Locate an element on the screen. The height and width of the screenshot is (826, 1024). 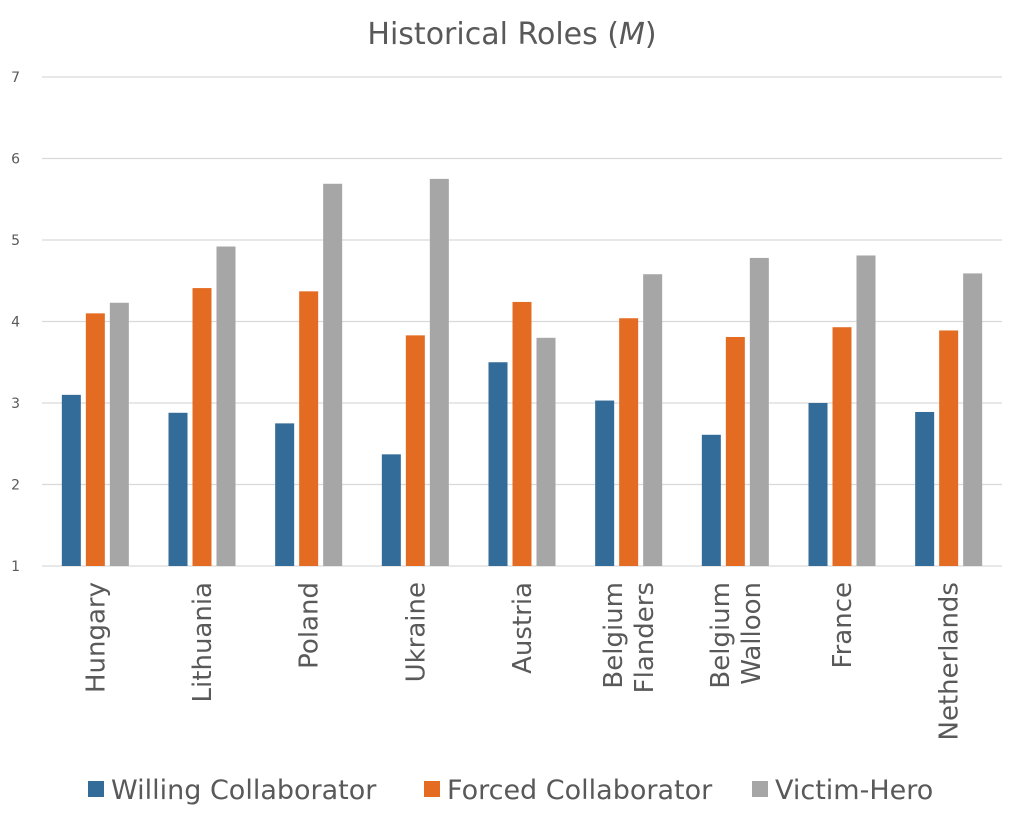
x-tick-label: Walloon is located at coordinates (752, 633).